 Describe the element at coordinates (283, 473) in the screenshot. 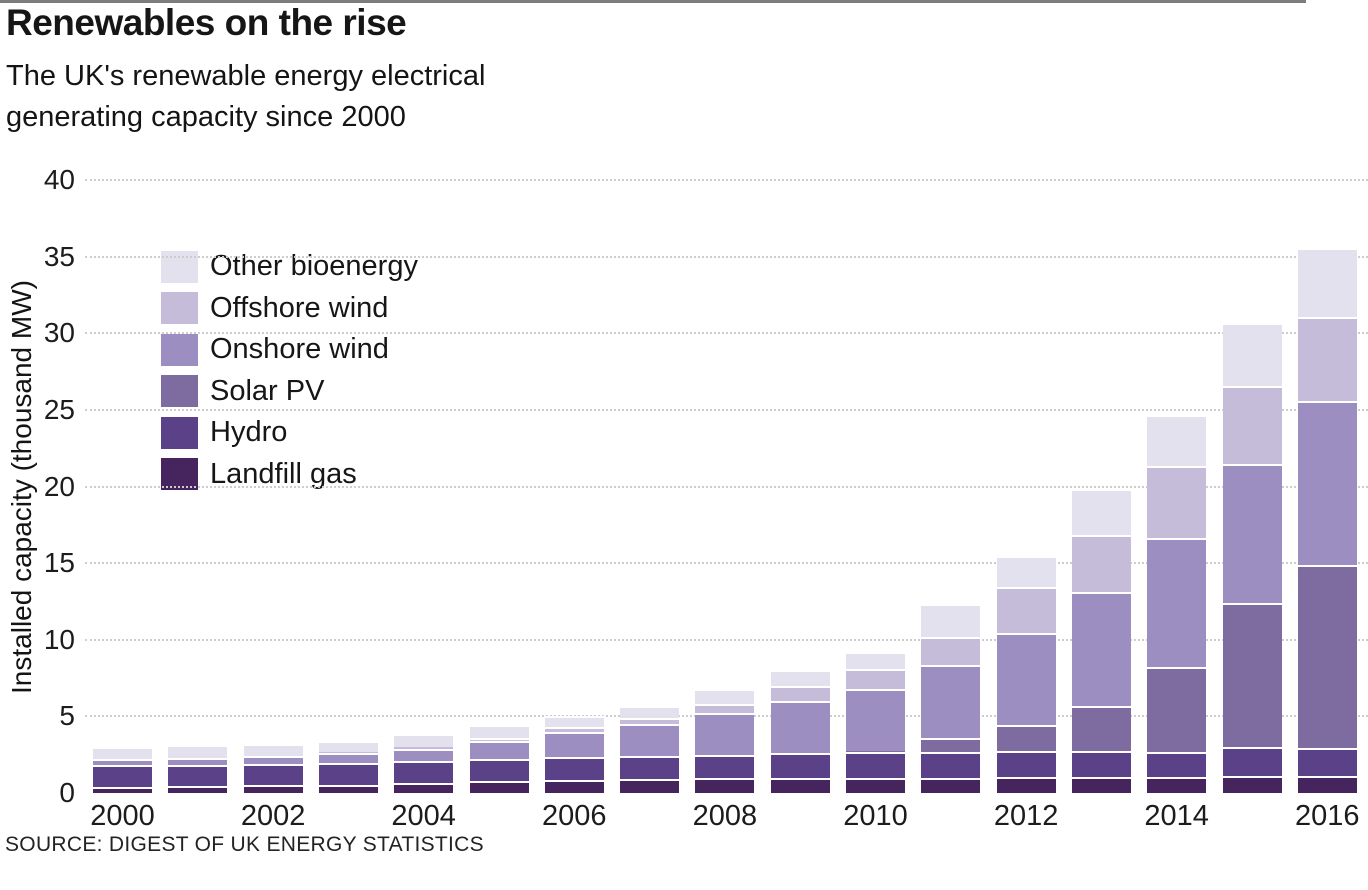

I see `legend-label: Landfill gas` at that location.